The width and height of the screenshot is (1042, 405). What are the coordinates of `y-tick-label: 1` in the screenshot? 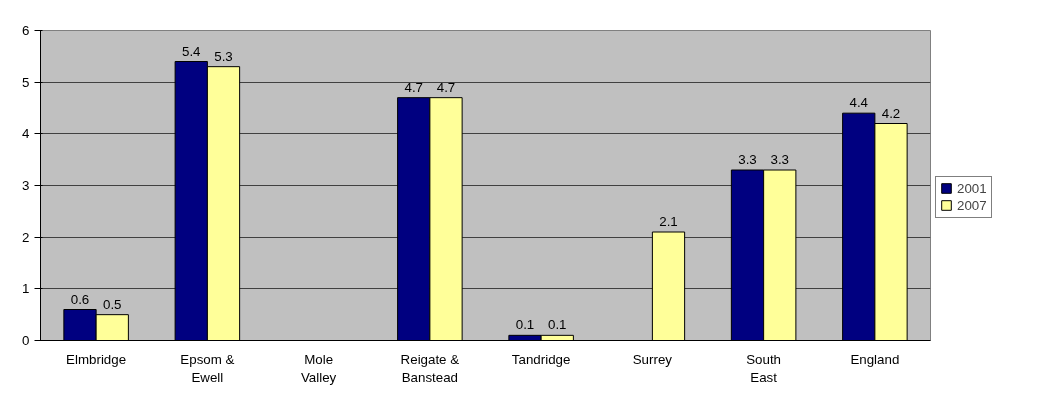 It's located at (26, 289).